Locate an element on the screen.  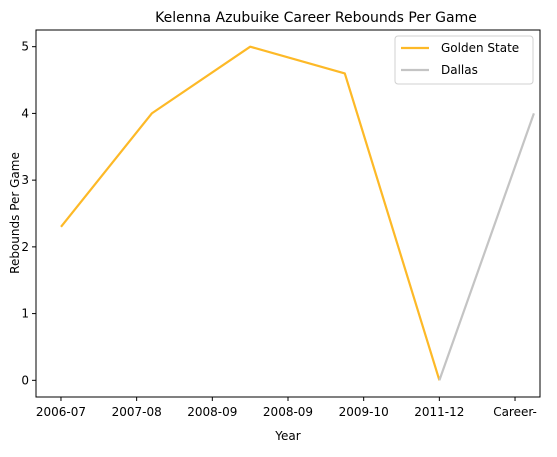
y-axis-ticks: 0 1 2 3 4 5 is located at coordinates (28, 214).